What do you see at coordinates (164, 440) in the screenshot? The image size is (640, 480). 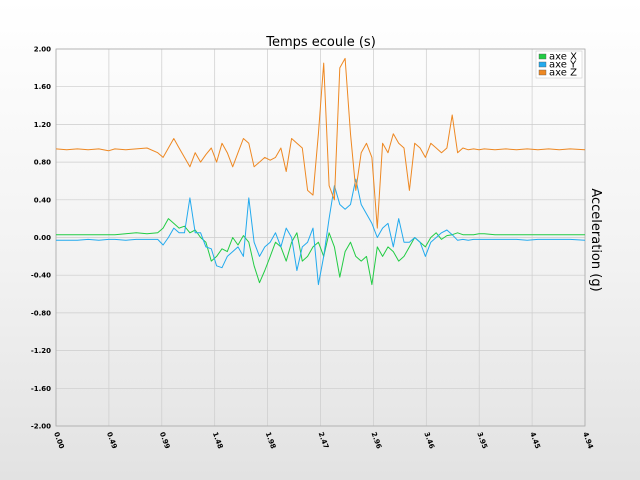 I see `x-tick-label: 0.99` at bounding box center [164, 440].